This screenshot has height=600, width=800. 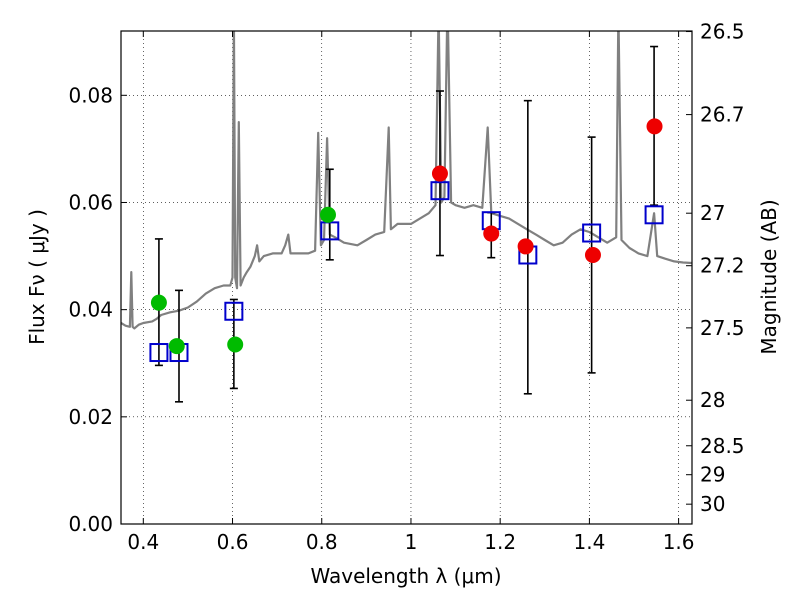 I want to click on x-tick-label: 0.6, so click(x=233, y=542).